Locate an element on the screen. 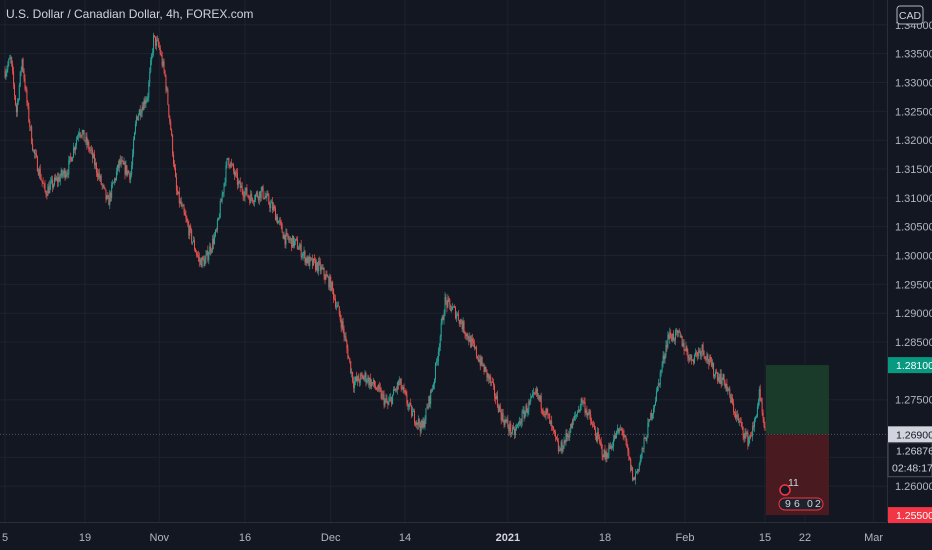 This screenshot has height=550, width=932. price-labels: 1.28100 1.25500 1.26900 1.26876 02:48:17 is located at coordinates (909, 440).